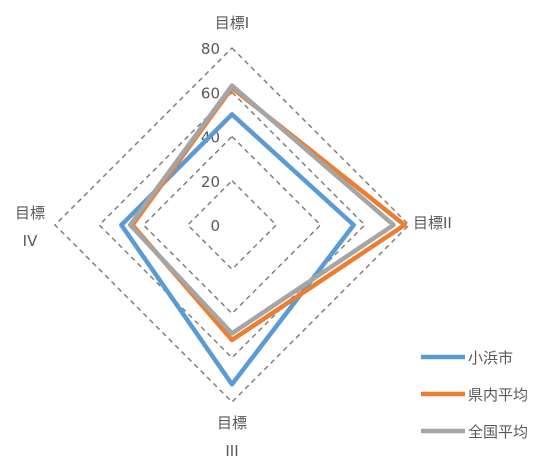 This screenshot has height=457, width=547. What do you see at coordinates (30, 213) in the screenshot?
I see `axis-label-4: 目標` at bounding box center [30, 213].